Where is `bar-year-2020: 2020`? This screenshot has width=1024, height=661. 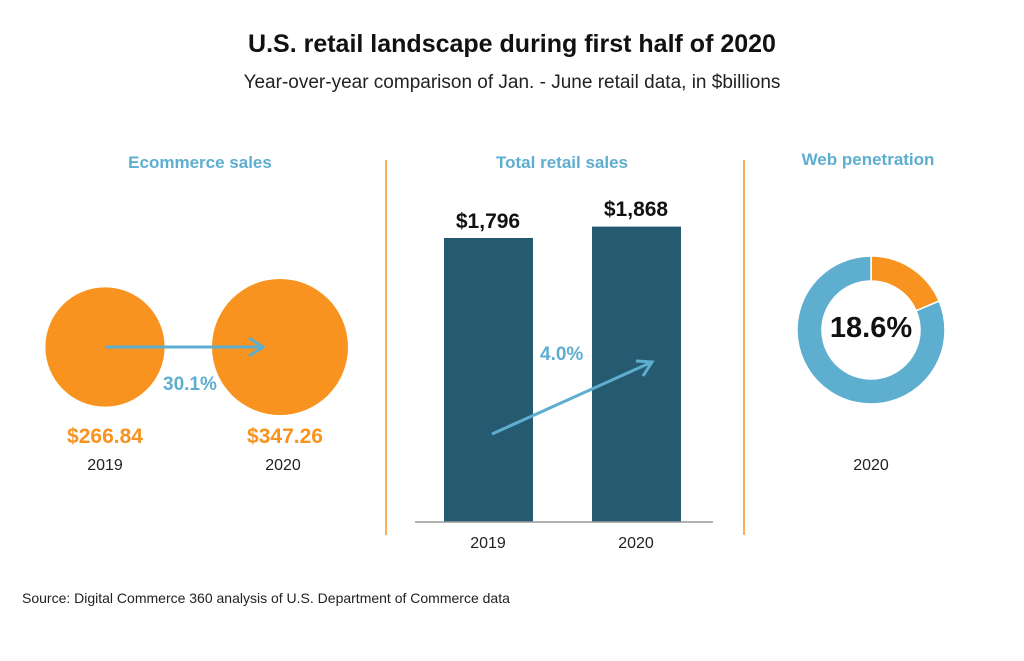
bar-year-2020: 2020 is located at coordinates (636, 543).